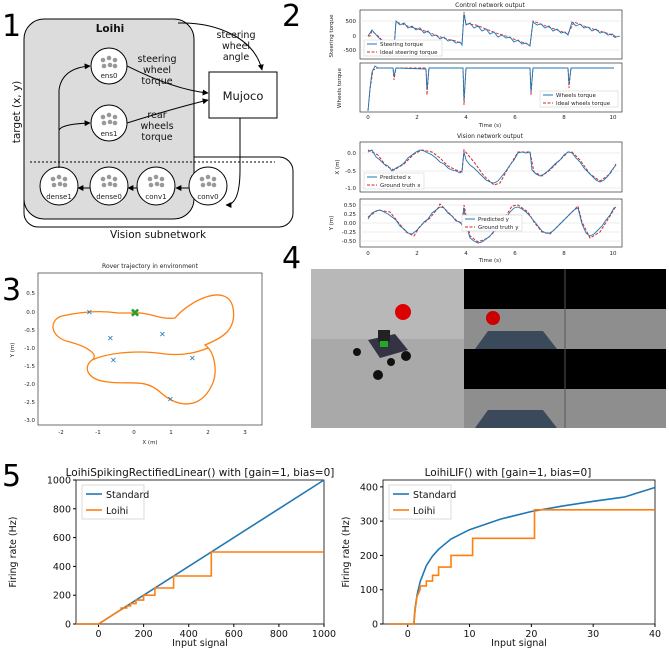  I want to click on legend-c-0: Predicted x, so click(396, 178).